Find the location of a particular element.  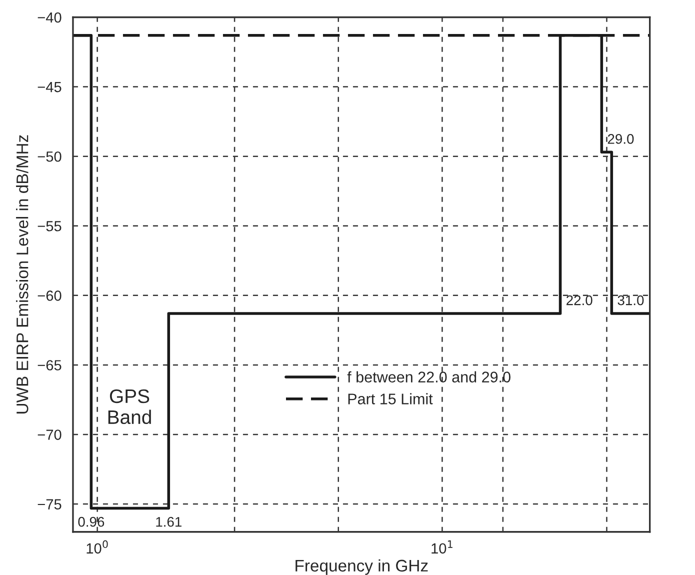

annotation: 1.61 is located at coordinates (169, 521).